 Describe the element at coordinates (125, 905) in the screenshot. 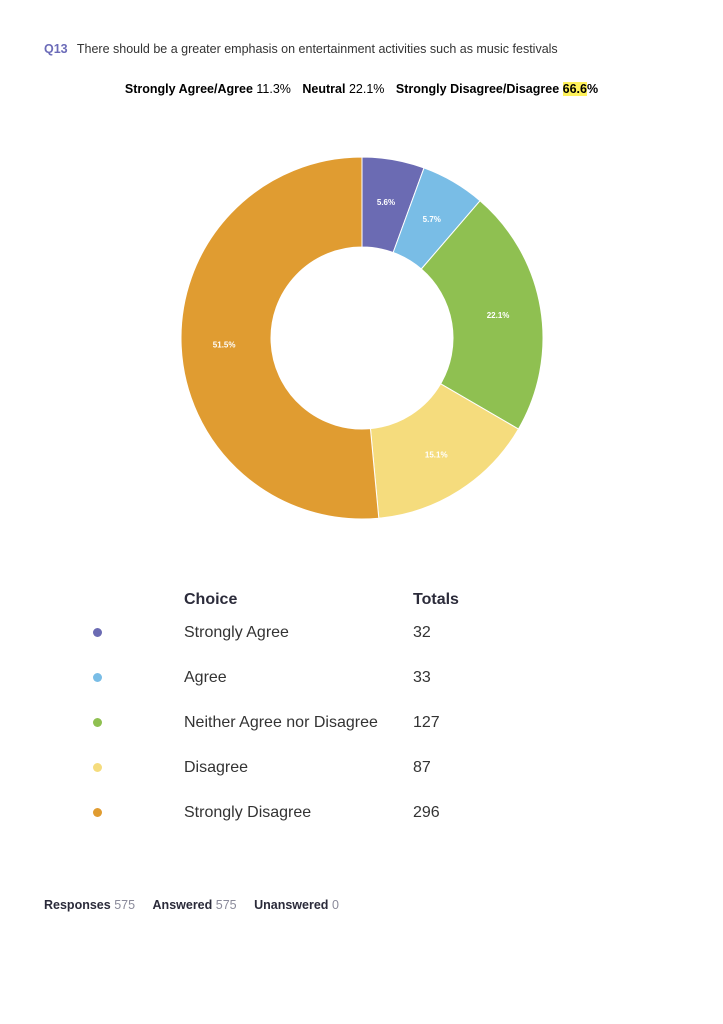

I see `responses-value: 575` at that location.